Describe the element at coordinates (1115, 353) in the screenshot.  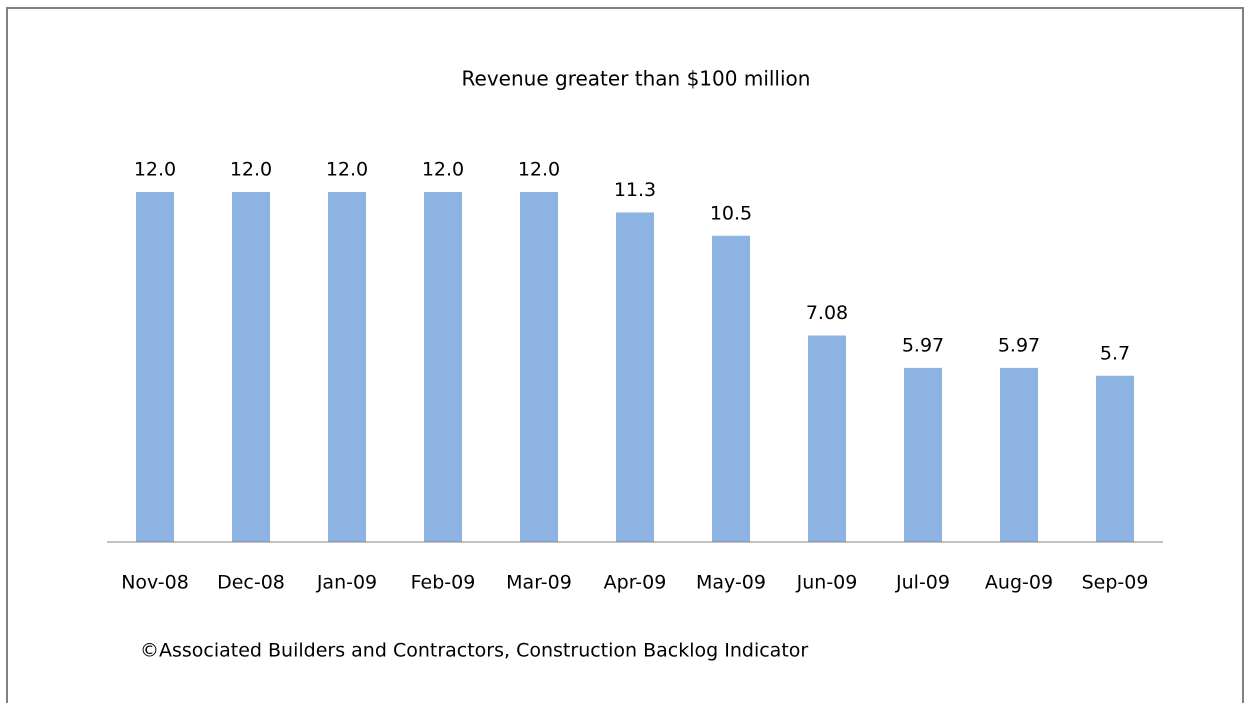
I see `data-label: 5.7` at that location.